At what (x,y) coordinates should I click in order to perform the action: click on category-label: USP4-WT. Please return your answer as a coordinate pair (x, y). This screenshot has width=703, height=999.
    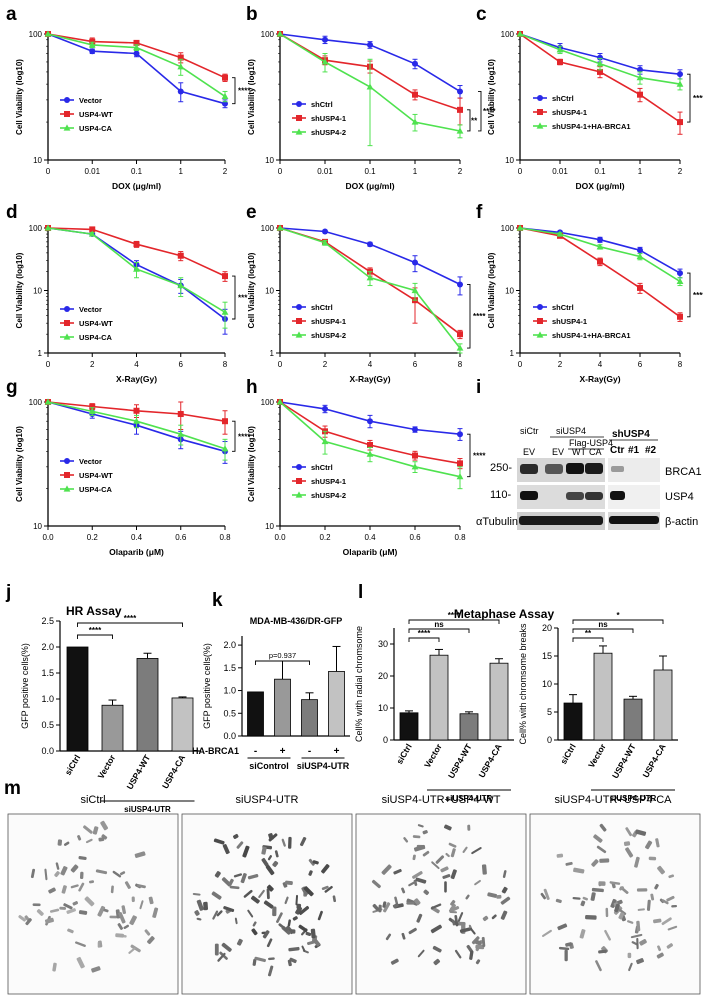
    Looking at the image, I should click on (624, 760).